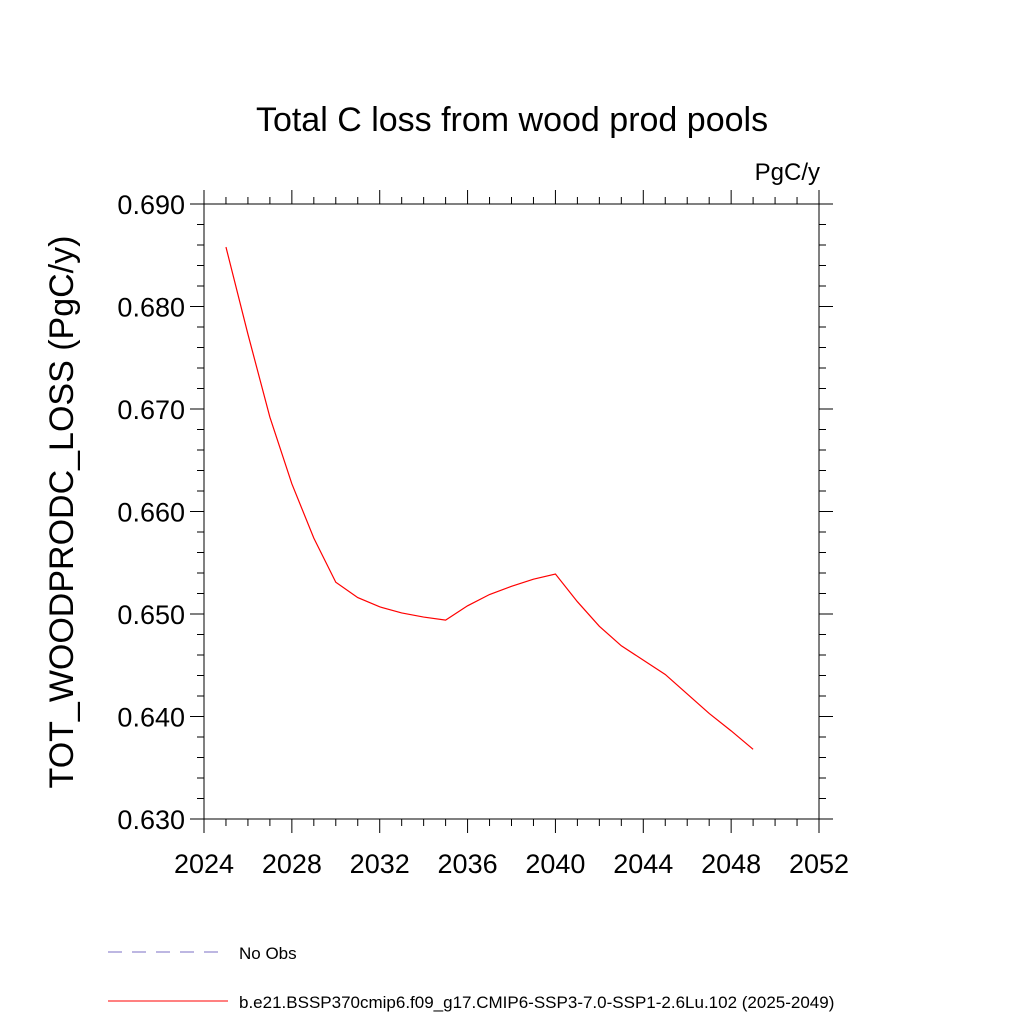  Describe the element at coordinates (555, 864) in the screenshot. I see `x-tick-label: 2040` at that location.